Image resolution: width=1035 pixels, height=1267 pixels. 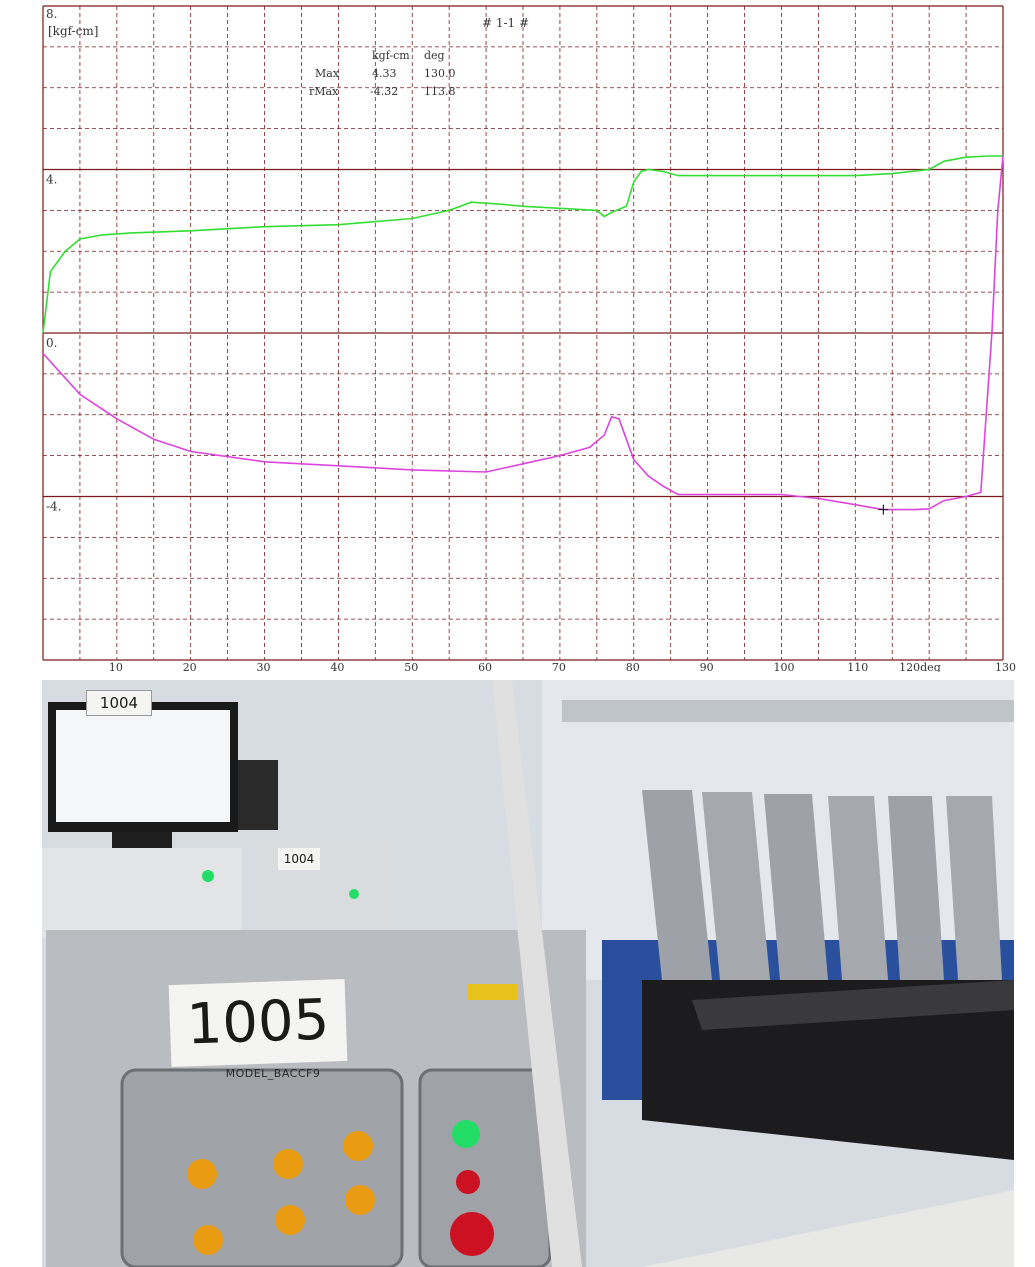 What do you see at coordinates (559, 666) in the screenshot?
I see `x-tick-label: 70` at bounding box center [559, 666].